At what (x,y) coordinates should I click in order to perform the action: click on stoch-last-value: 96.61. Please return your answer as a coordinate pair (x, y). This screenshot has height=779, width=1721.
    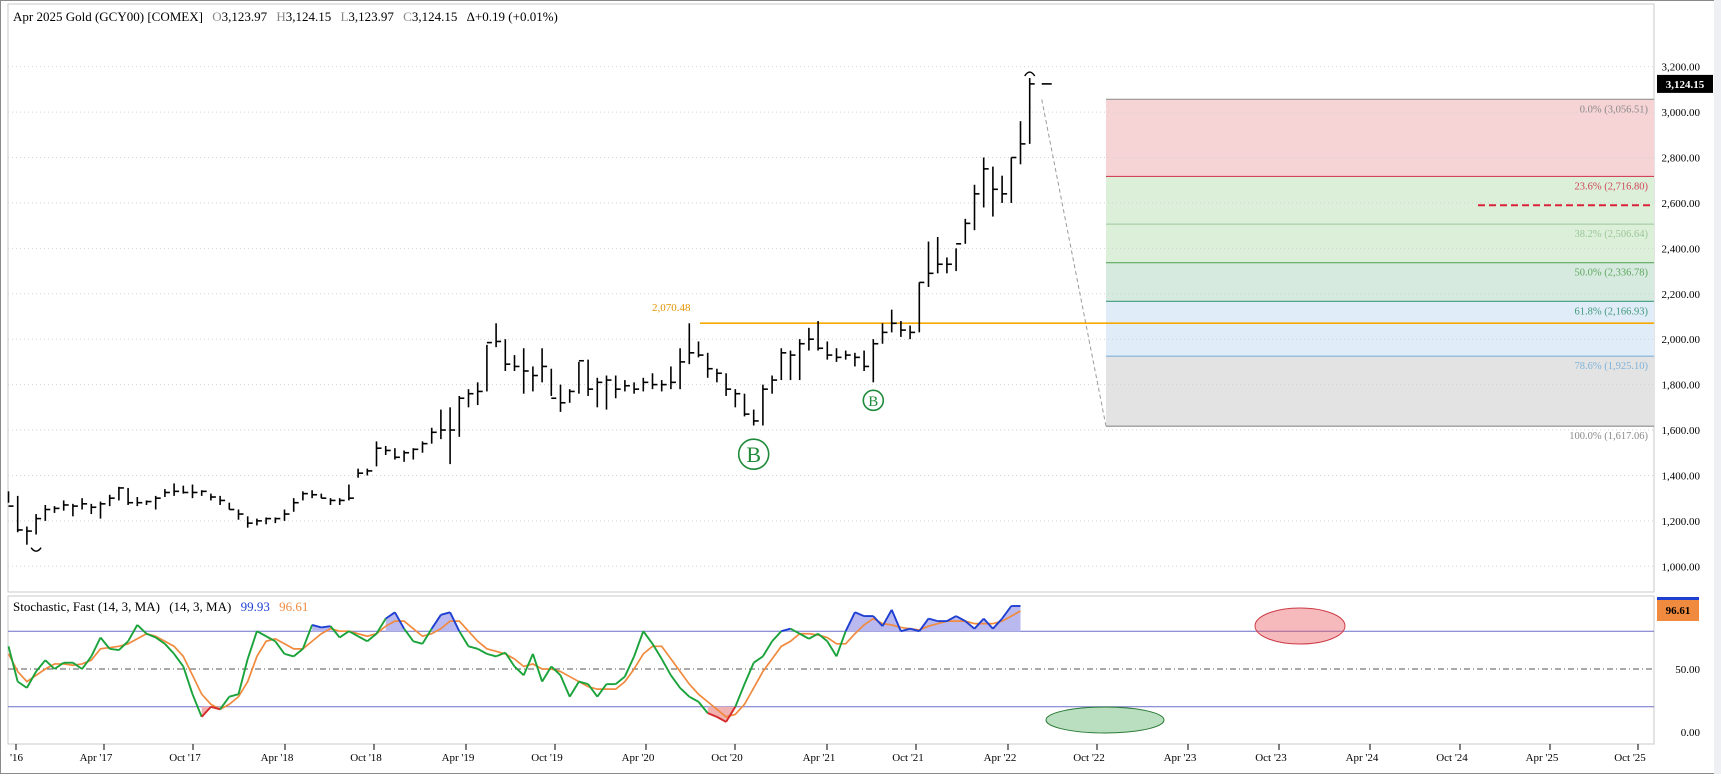
    Looking at the image, I should click on (1678, 611).